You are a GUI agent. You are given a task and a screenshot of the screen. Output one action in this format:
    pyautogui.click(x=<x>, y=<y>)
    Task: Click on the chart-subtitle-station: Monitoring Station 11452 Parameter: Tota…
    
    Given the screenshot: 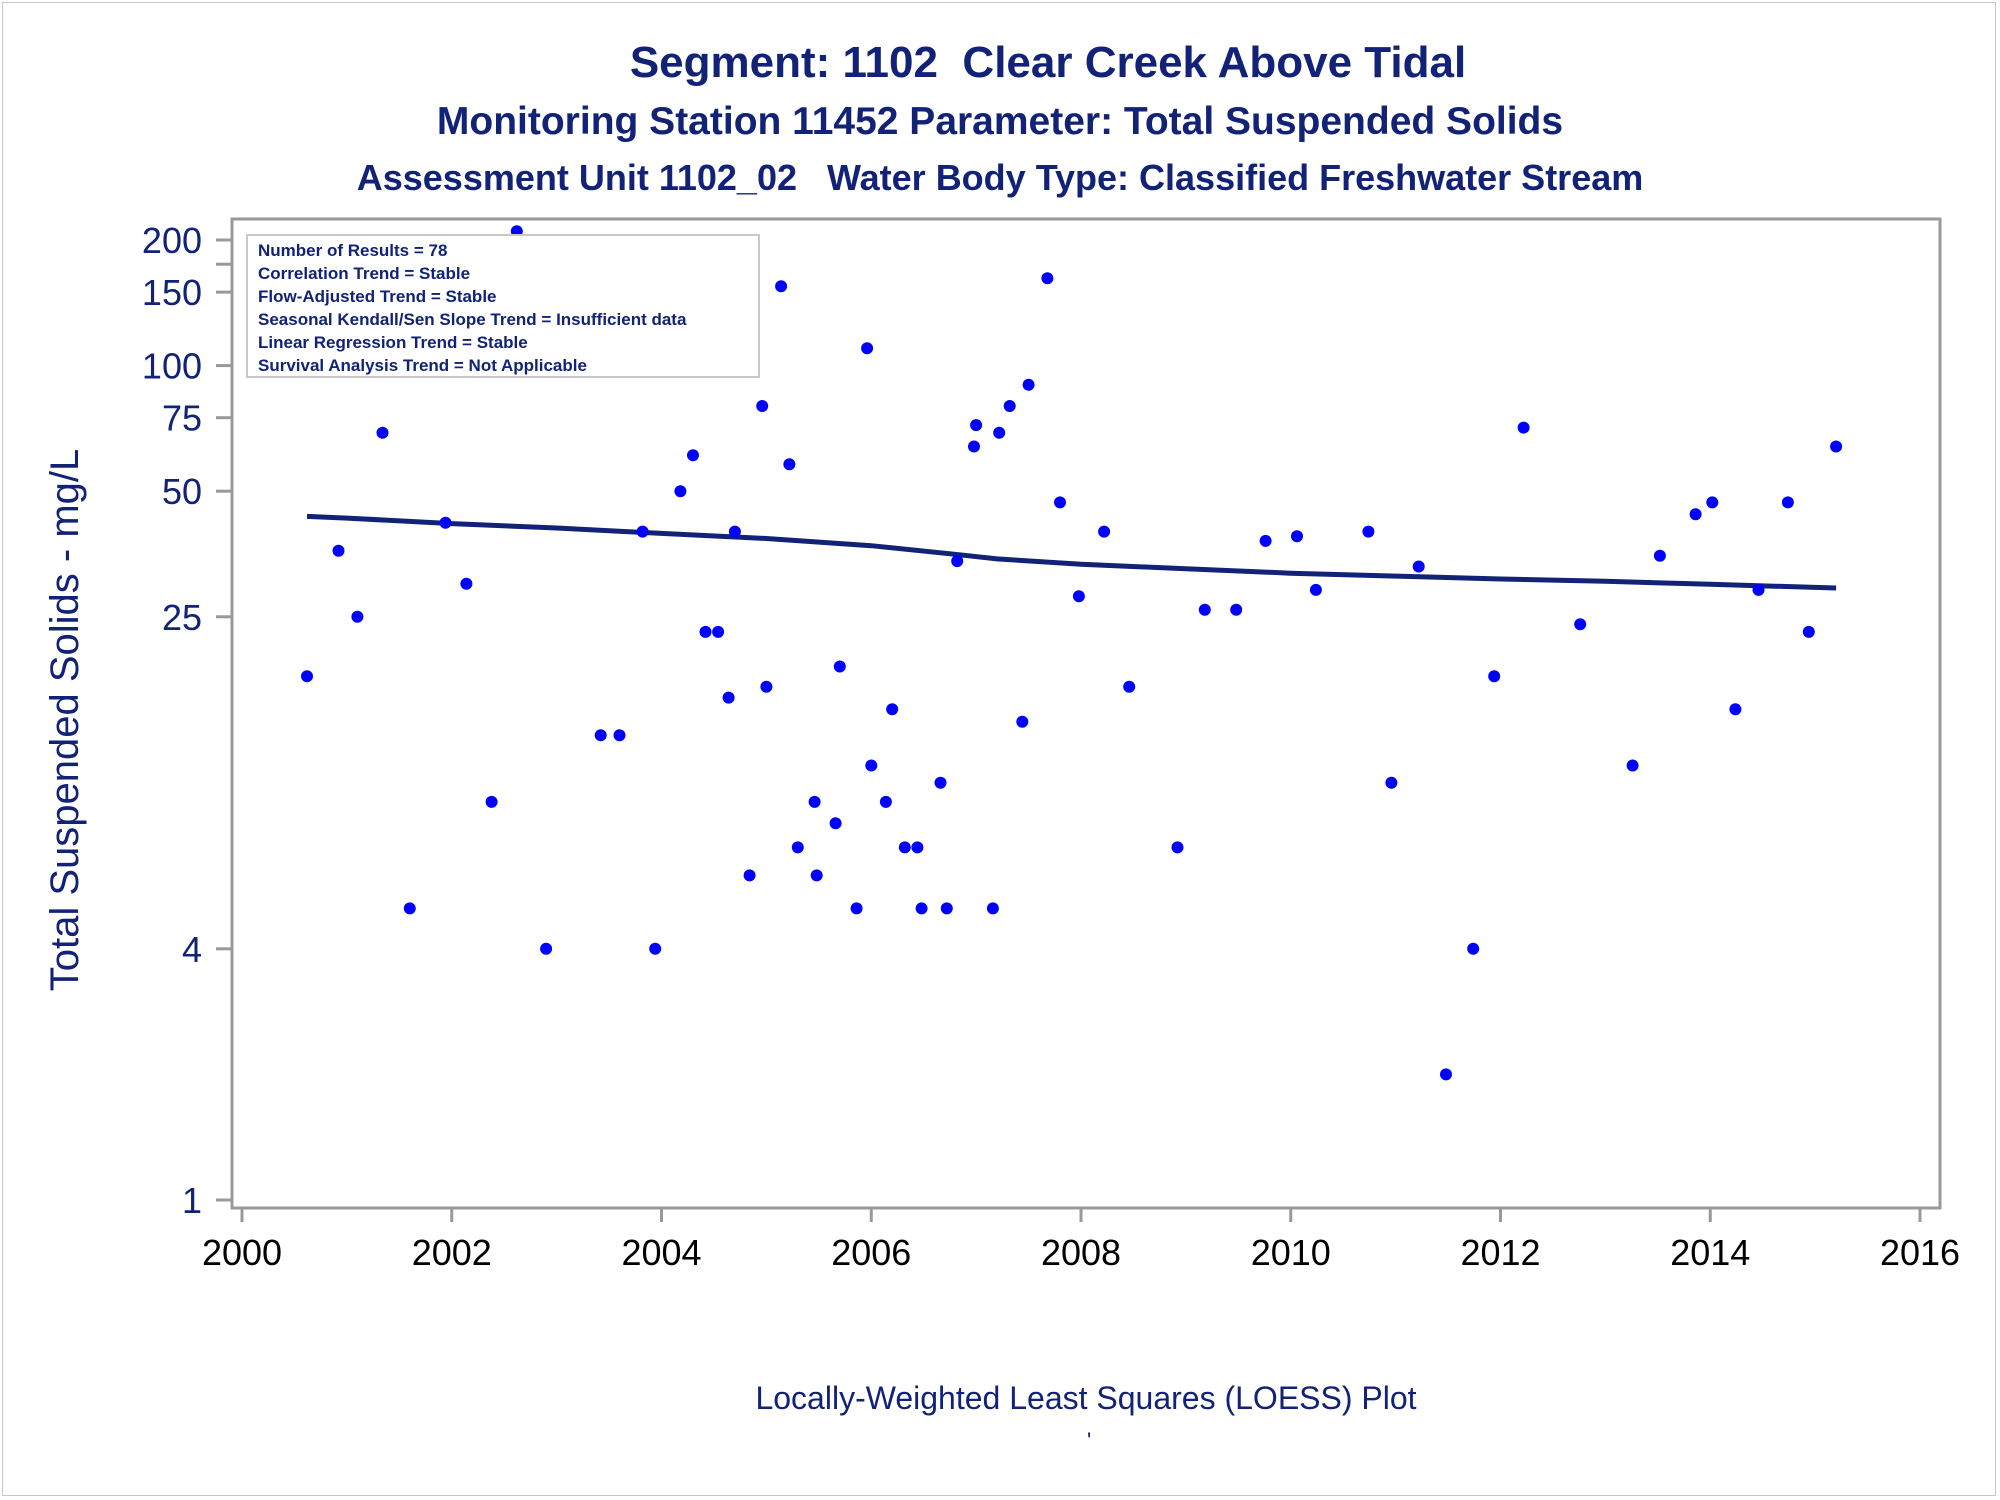 What is the action you would take?
    pyautogui.click(x=1000, y=121)
    